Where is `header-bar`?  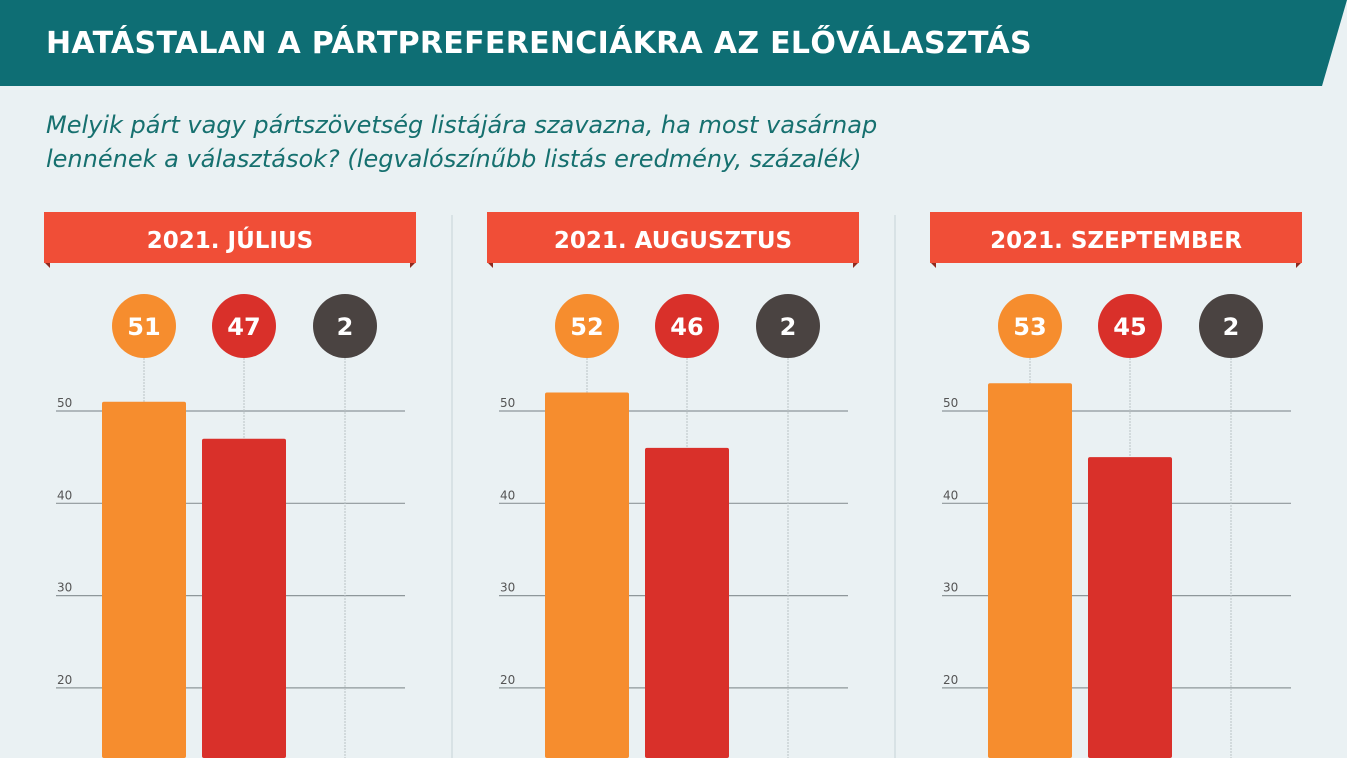 header-bar is located at coordinates (673, 43).